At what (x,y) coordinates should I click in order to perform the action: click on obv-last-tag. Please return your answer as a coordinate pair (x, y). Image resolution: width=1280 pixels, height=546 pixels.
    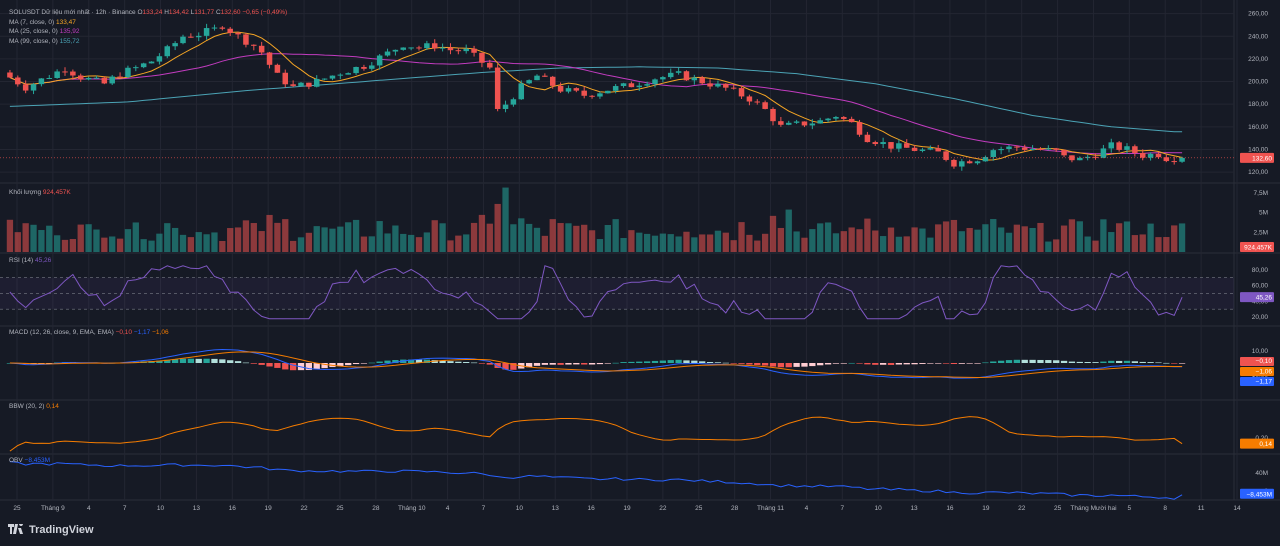
    Looking at the image, I should click on (1257, 493).